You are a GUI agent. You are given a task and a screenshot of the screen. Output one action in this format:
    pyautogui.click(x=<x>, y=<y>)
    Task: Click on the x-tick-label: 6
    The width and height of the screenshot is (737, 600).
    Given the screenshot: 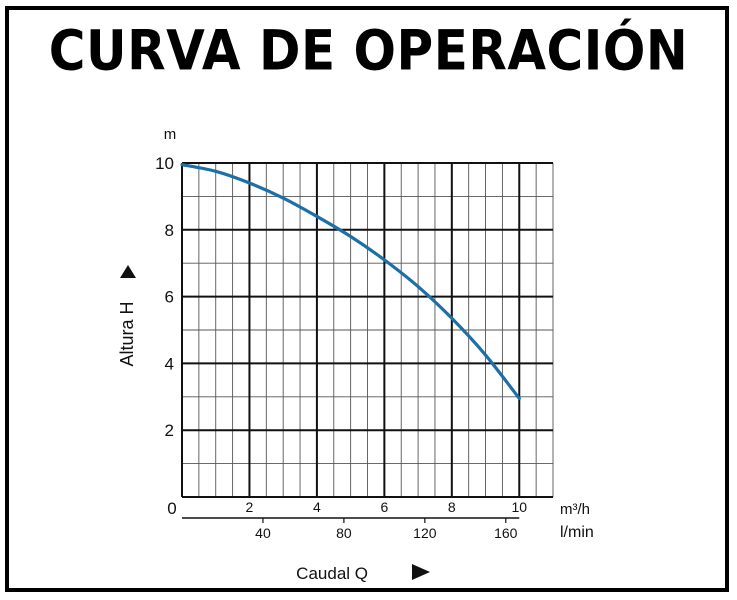 What is the action you would take?
    pyautogui.click(x=384, y=507)
    